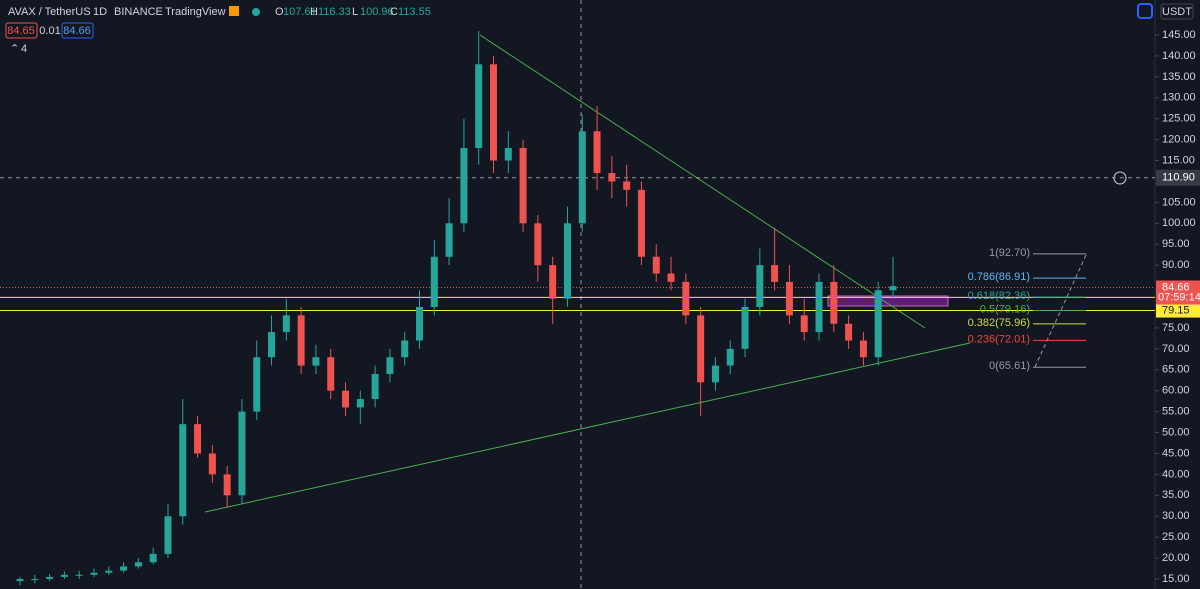 This screenshot has height=589, width=1200. I want to click on last-price-tag, so click(1178, 292).